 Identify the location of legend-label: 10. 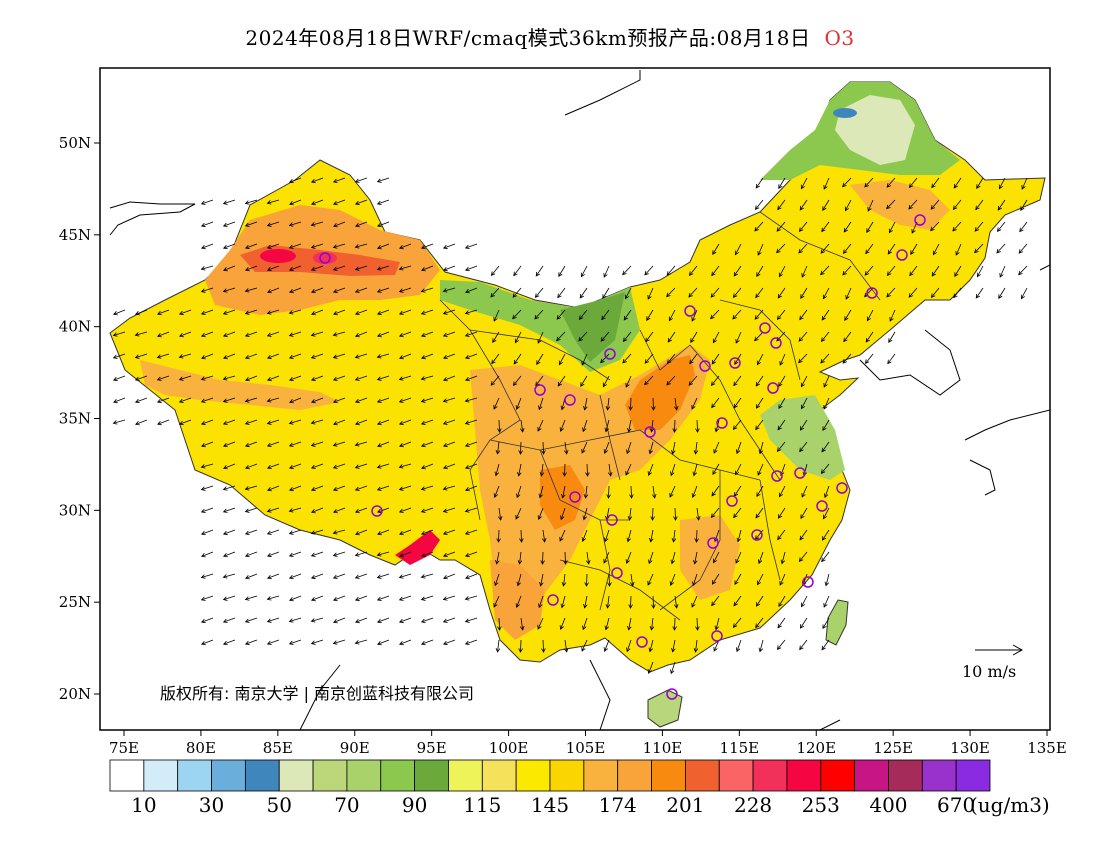
(143, 805).